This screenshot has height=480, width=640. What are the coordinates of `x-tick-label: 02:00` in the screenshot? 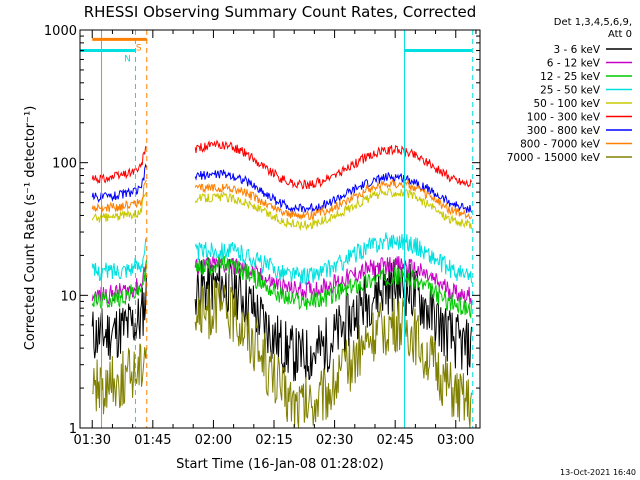 It's located at (213, 440).